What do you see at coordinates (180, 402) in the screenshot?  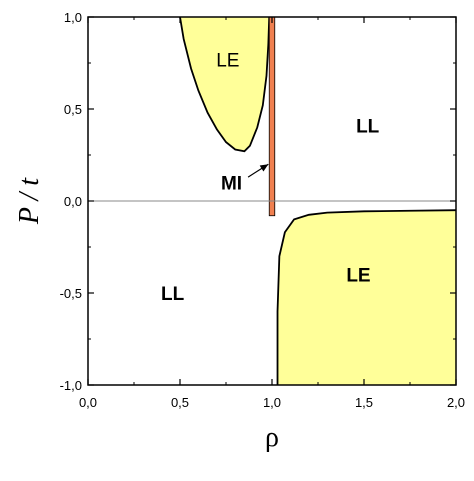 I see `x-tick-label: 0,5` at bounding box center [180, 402].